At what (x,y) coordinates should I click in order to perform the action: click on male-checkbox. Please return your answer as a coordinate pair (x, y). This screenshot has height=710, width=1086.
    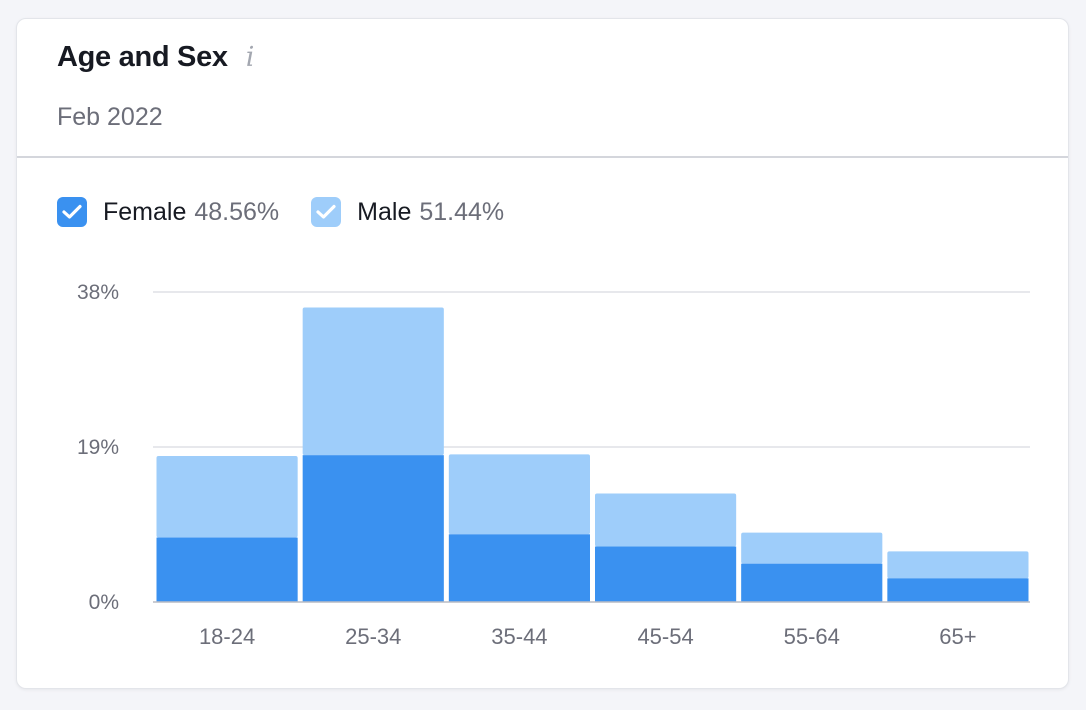
    Looking at the image, I should click on (326, 212).